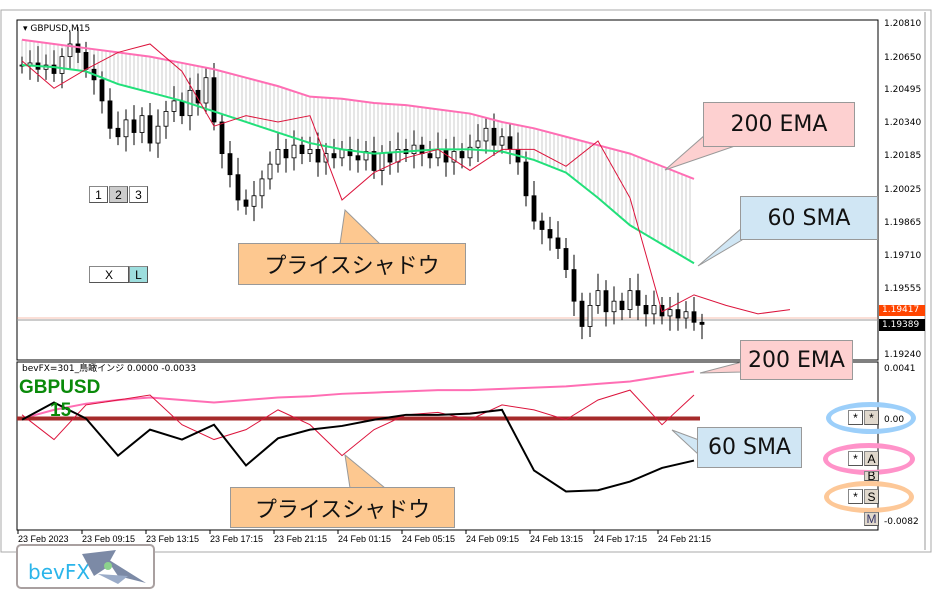 This screenshot has width=945, height=598. What do you see at coordinates (493, 539) in the screenshot?
I see `time-tick-label: 24 Feb 09:15` at bounding box center [493, 539].